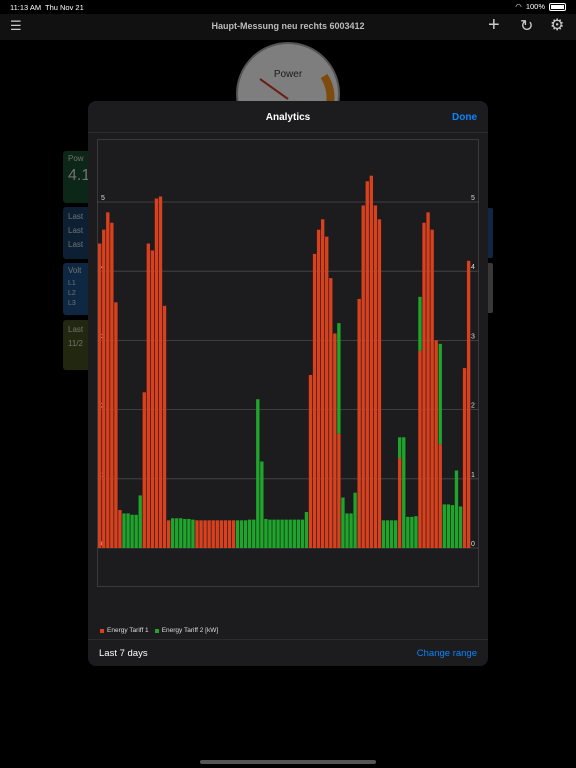 Image resolution: width=576 pixels, height=768 pixels. What do you see at coordinates (75, 270) in the screenshot?
I see `voltage-tile-label: Volt` at bounding box center [75, 270].